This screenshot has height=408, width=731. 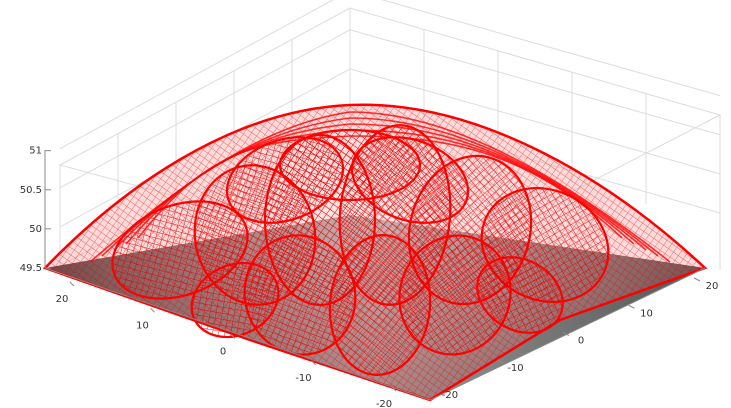 I want to click on y-tick-label: 10, so click(x=646, y=313).